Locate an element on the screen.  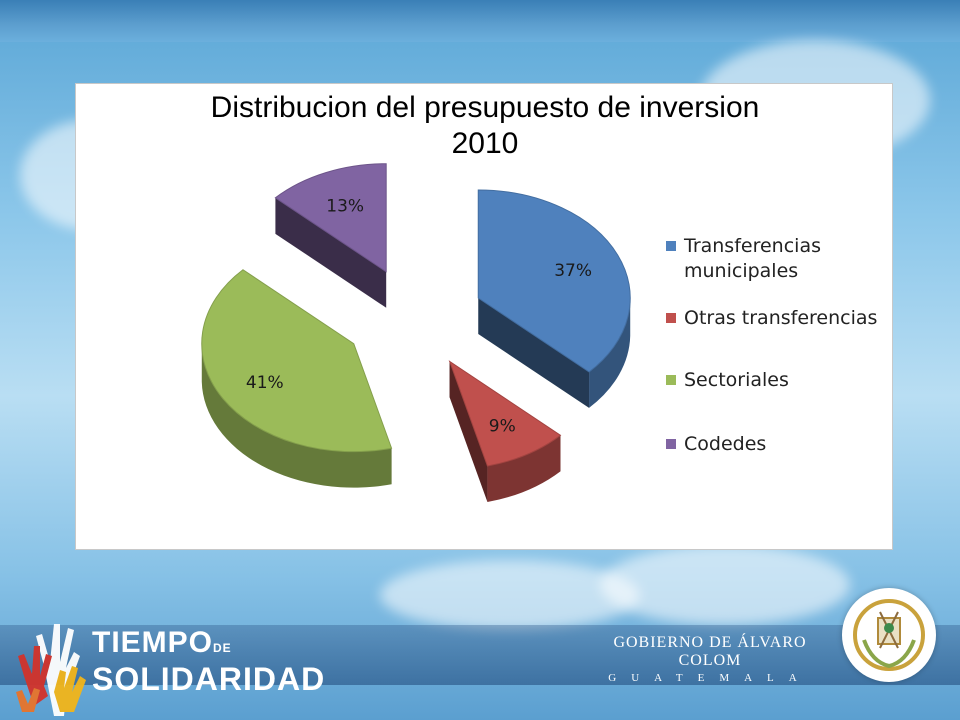
pie-data-label: 9% is located at coordinates (502, 427).